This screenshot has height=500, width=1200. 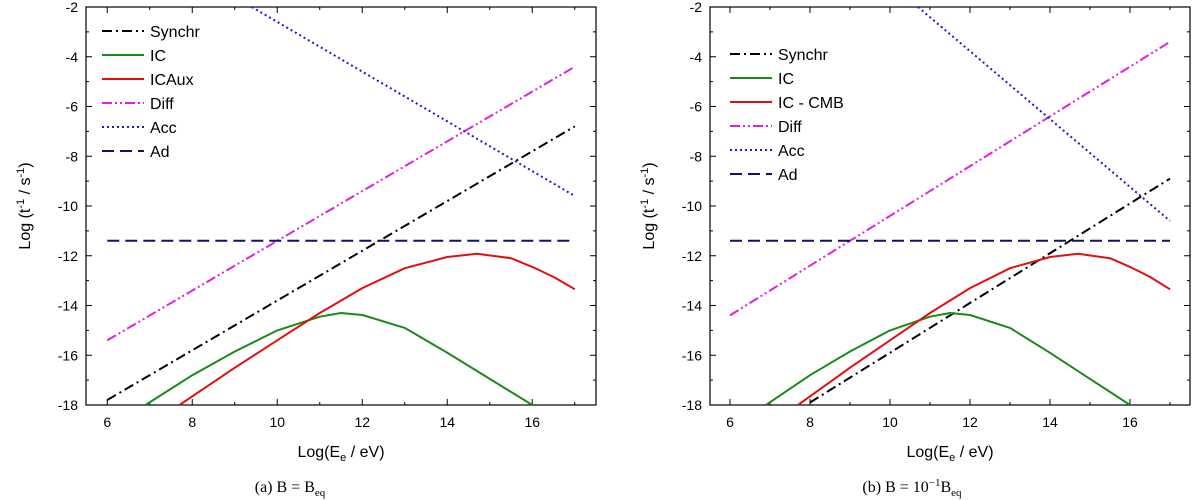 What do you see at coordinates (912, 488) in the screenshot?
I see `panel-caption: (b) B = 10−1Beq` at bounding box center [912, 488].